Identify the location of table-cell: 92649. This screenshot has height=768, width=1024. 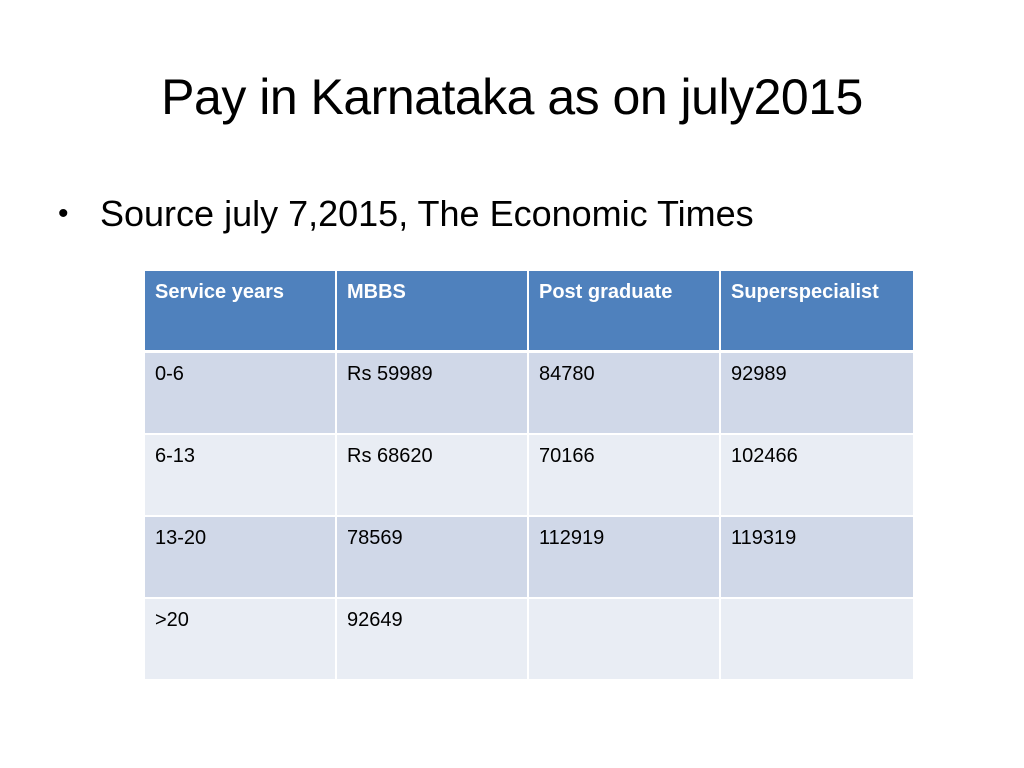
(433, 640).